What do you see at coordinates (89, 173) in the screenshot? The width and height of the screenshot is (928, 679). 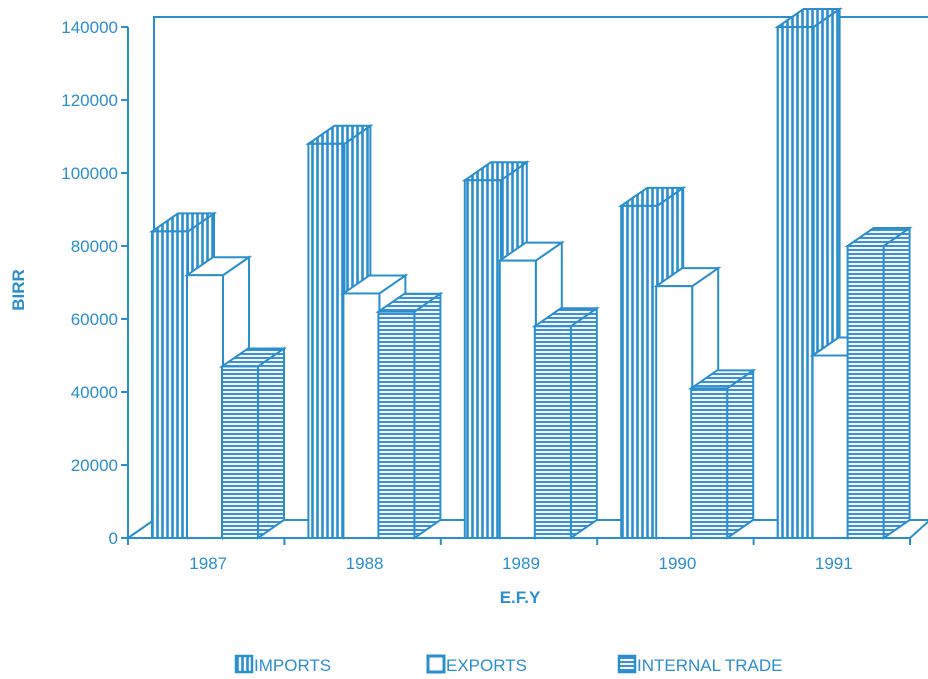 I see `y-tick-label: 100000` at bounding box center [89, 173].